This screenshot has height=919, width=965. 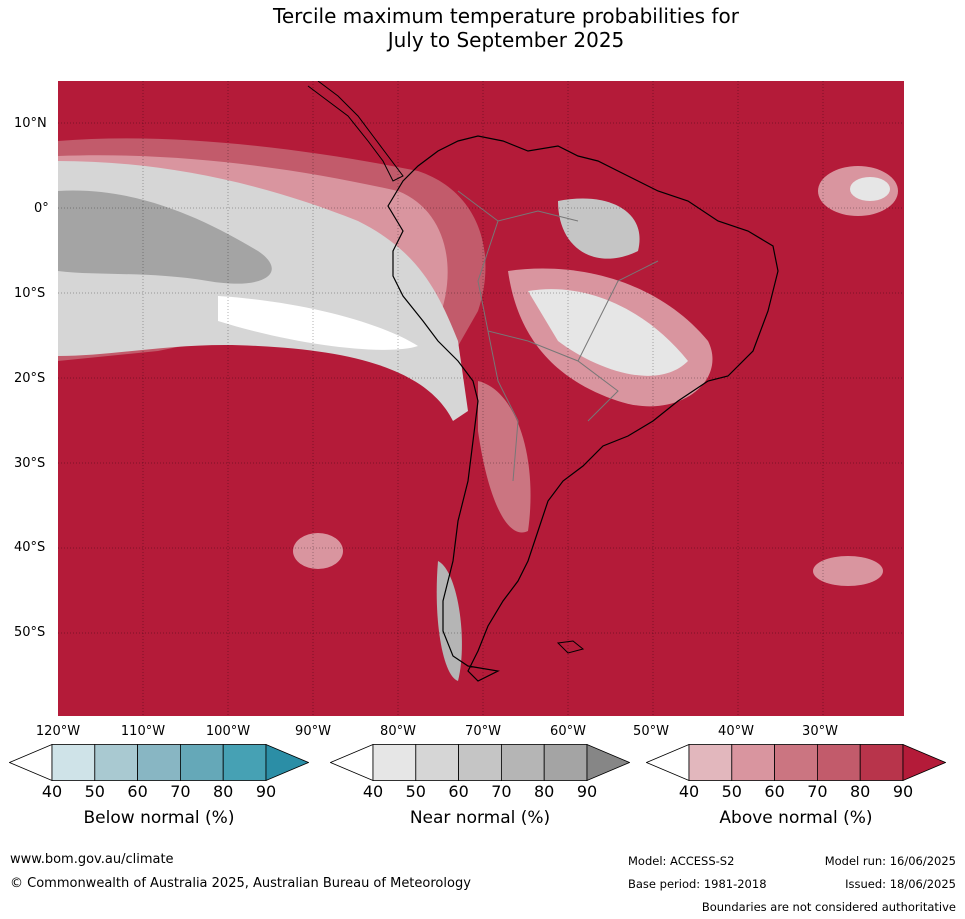 I want to click on above-normal-colorbar, so click(x=796, y=762).